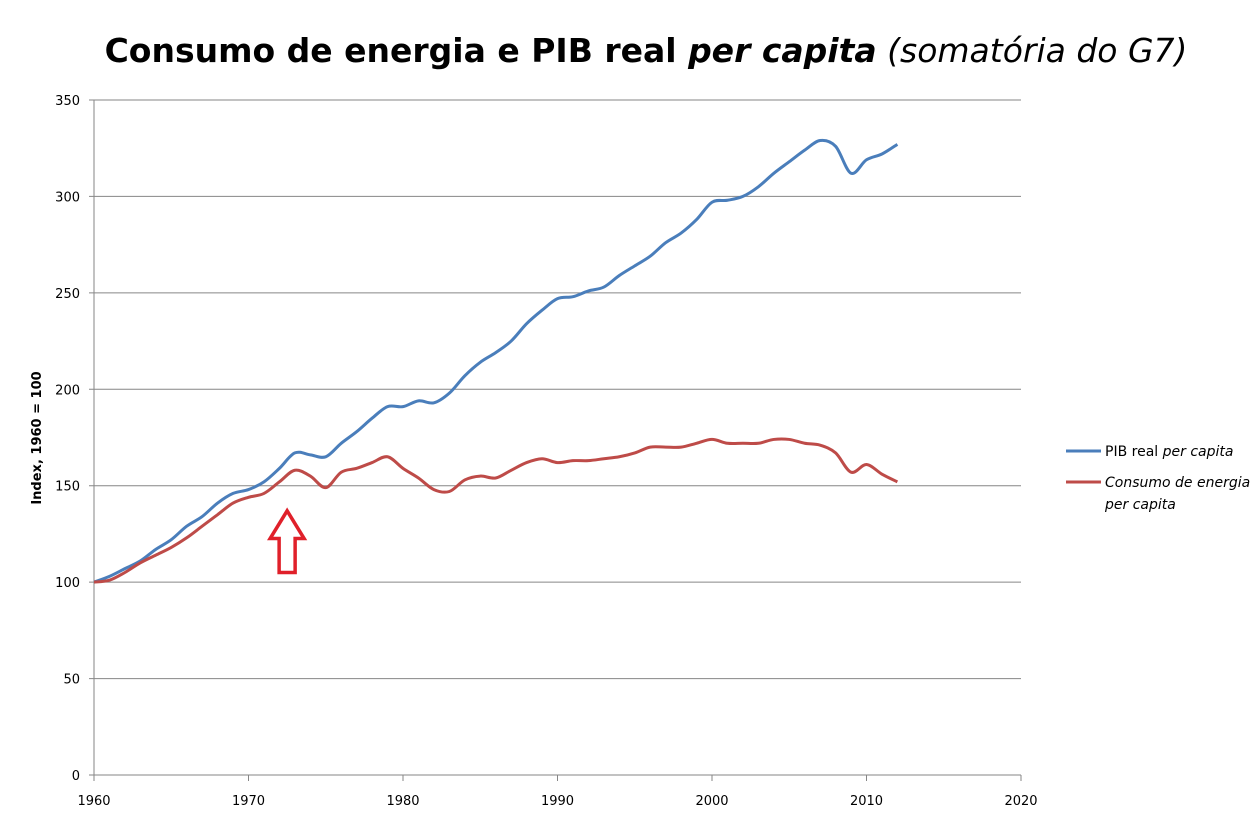 This screenshot has height=827, width=1260. What do you see at coordinates (67, 583) in the screenshot?
I see `y-tick-label: 100` at bounding box center [67, 583].